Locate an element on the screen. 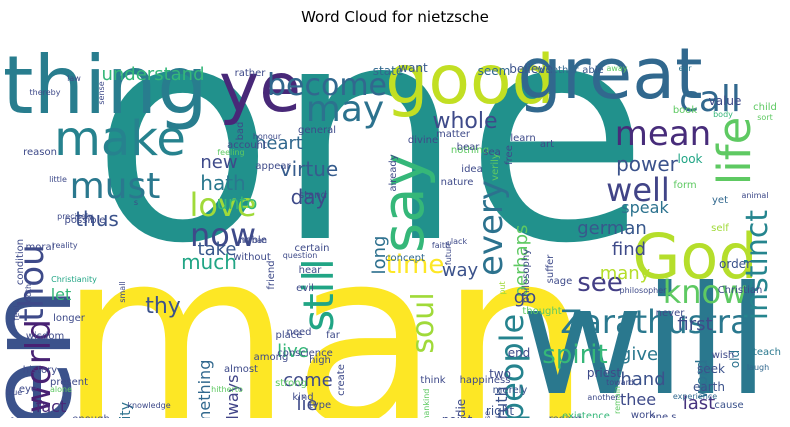 Image resolution: width=790 pixels, height=427 pixels. cloud-word: away is located at coordinates (616, 68).